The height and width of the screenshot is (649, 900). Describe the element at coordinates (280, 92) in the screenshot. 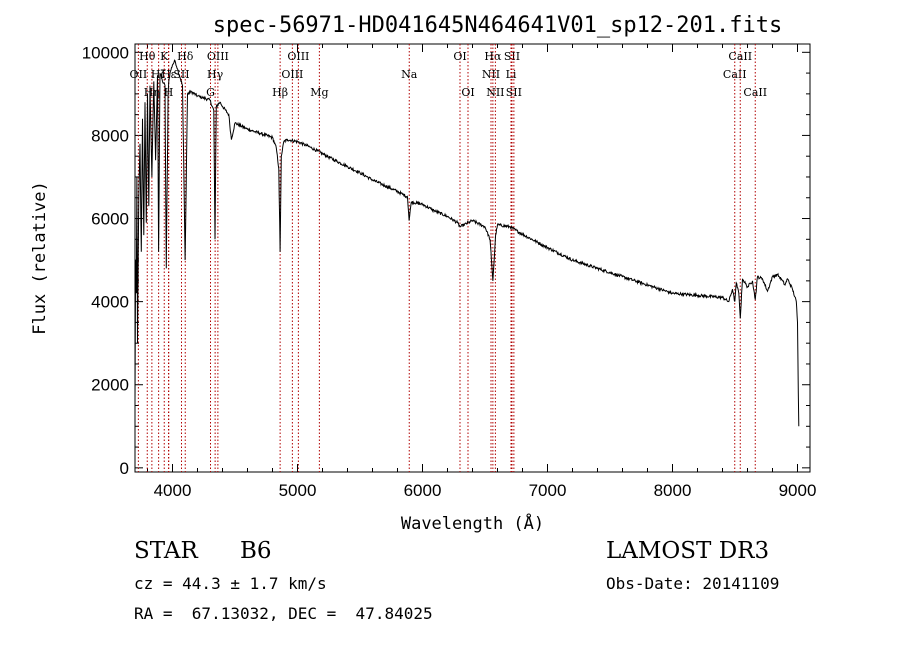

I see `line-label-hβ: Hβ` at that location.